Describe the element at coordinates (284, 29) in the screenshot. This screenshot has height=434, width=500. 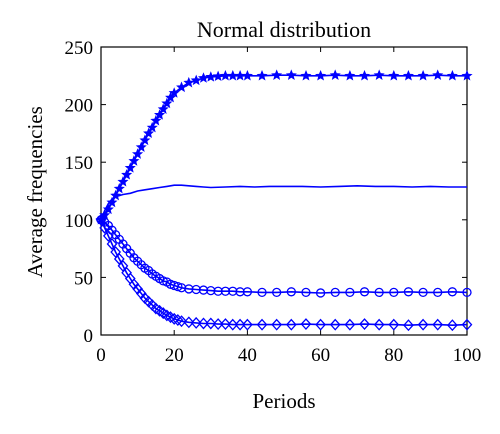
I see `chart-title: Normal distribution` at that location.